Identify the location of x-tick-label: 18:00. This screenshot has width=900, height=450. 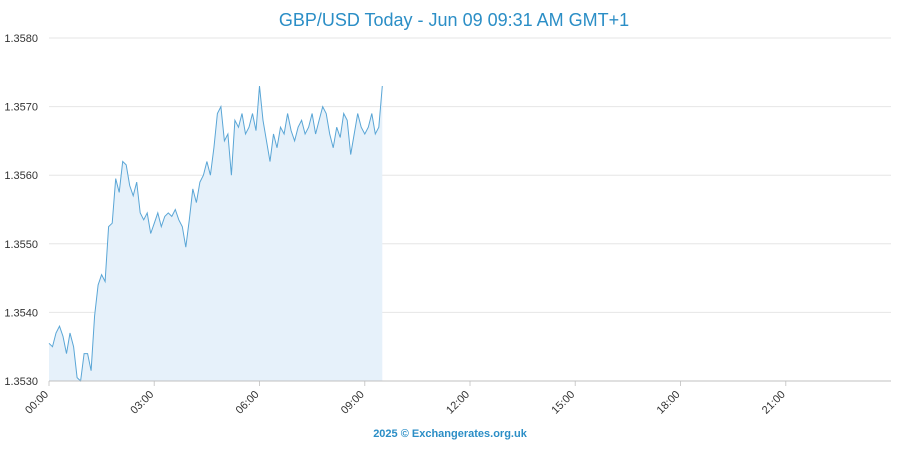
(669, 403).